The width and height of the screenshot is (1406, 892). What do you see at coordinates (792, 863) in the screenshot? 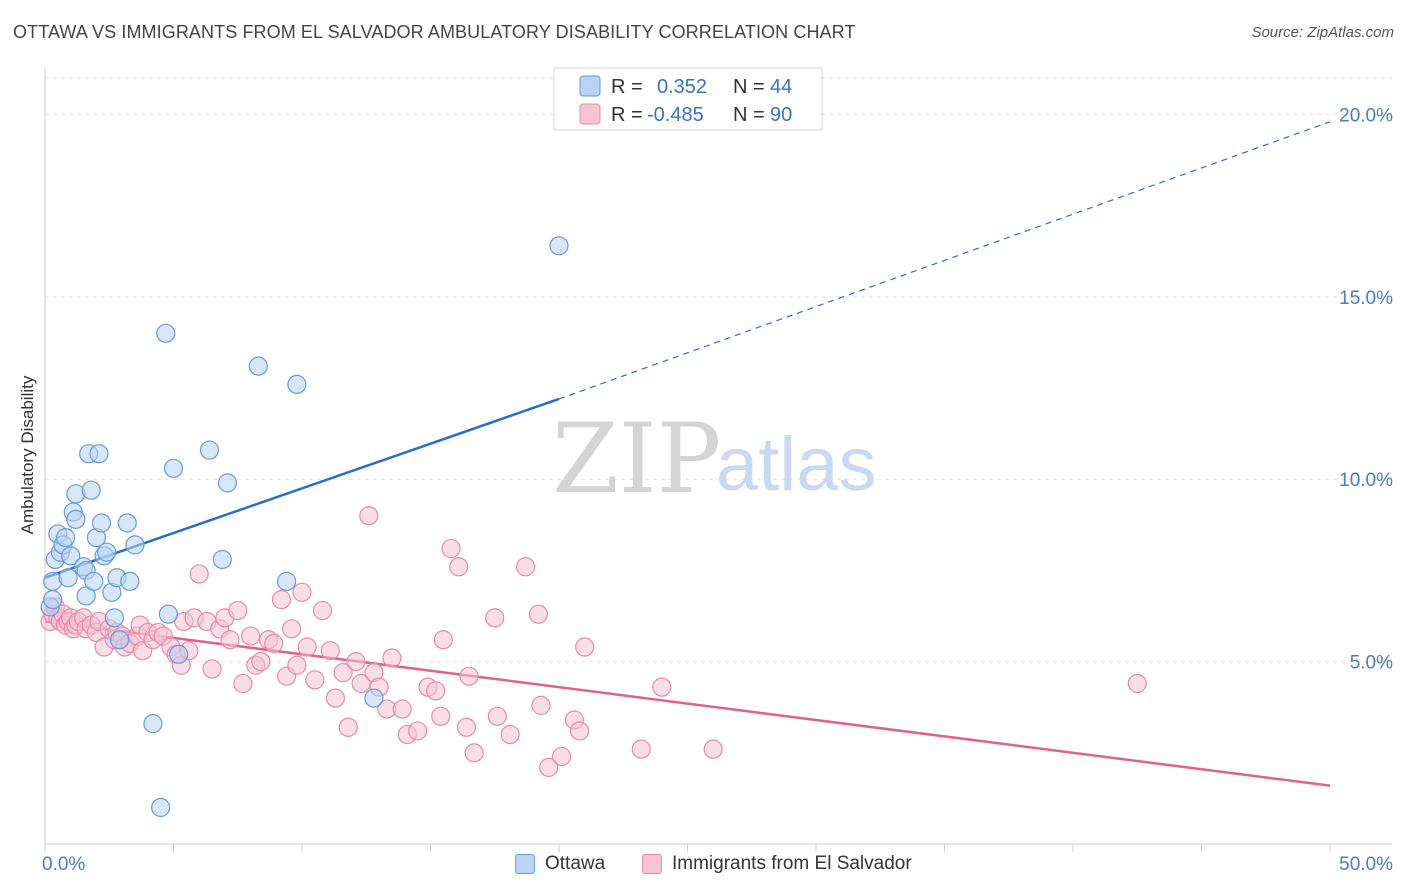
I see `bottom-legend-label-el-salvador: Immigrants from El Salvador` at bounding box center [792, 863].